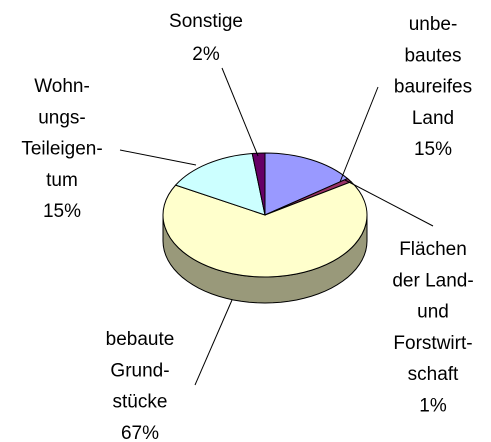  Describe the element at coordinates (206, 54) in the screenshot. I see `value-label: 2%` at that location.